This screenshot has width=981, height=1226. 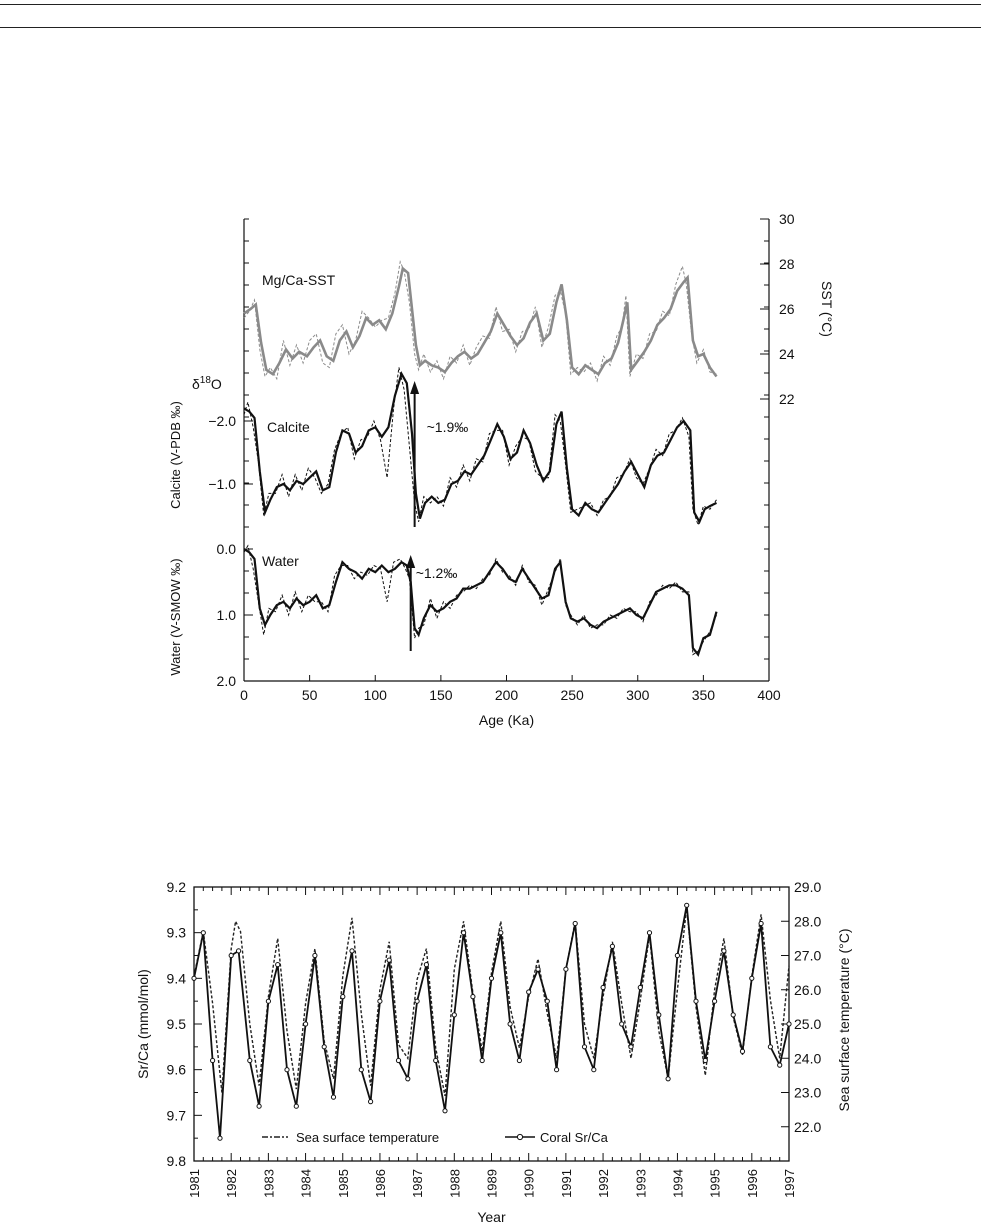 What do you see at coordinates (640, 1183) in the screenshot?
I see `x-tick-label: 1993` at bounding box center [640, 1183].